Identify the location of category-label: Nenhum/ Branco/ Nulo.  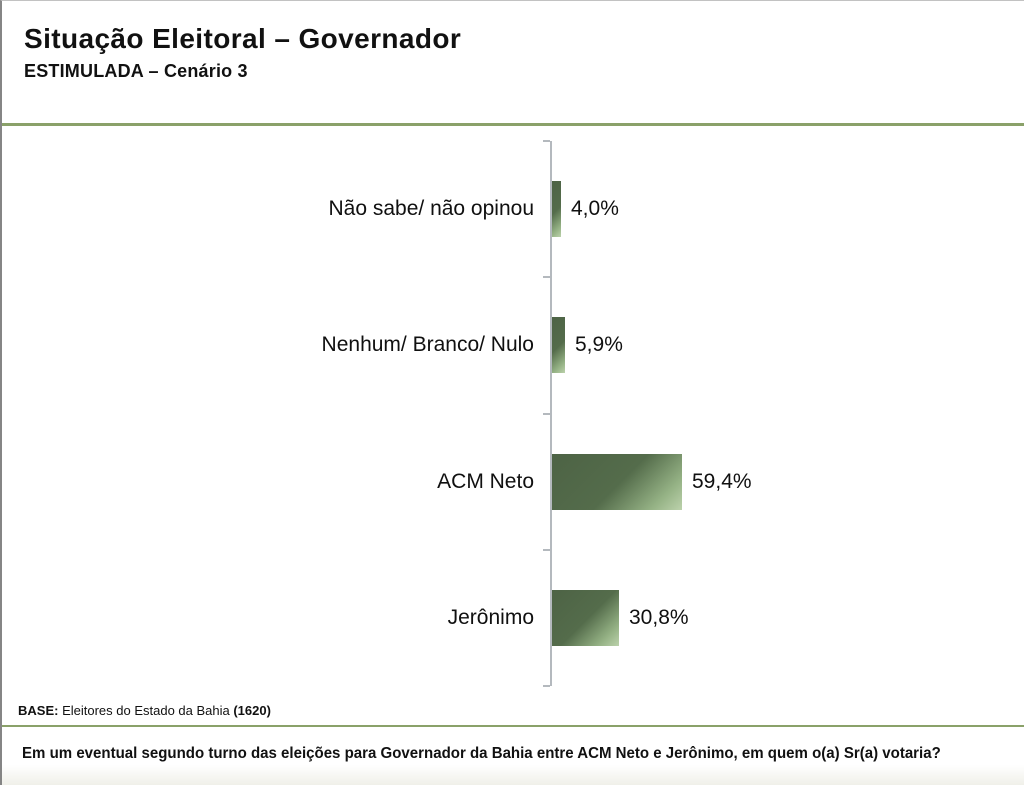
(427, 345).